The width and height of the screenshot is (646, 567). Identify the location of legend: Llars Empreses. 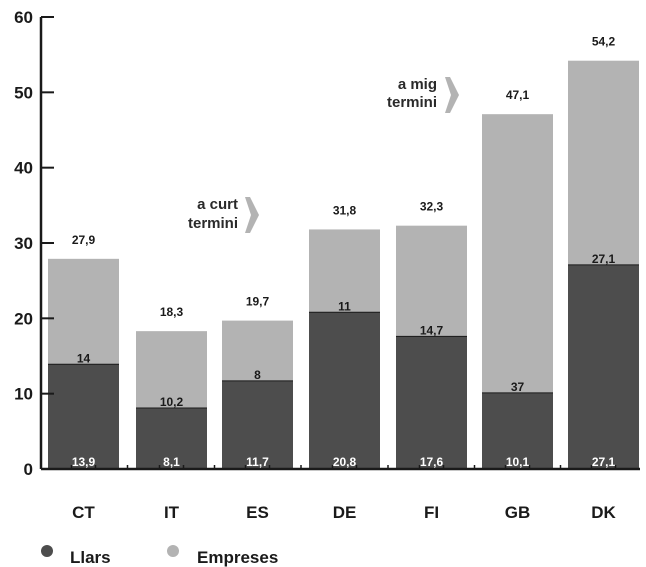
(159, 556).